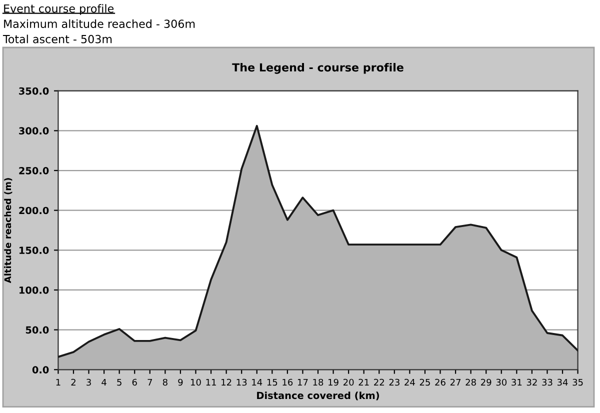 The image size is (600, 413). What do you see at coordinates (227, 382) in the screenshot?
I see `x-tick-label: 12` at bounding box center [227, 382].